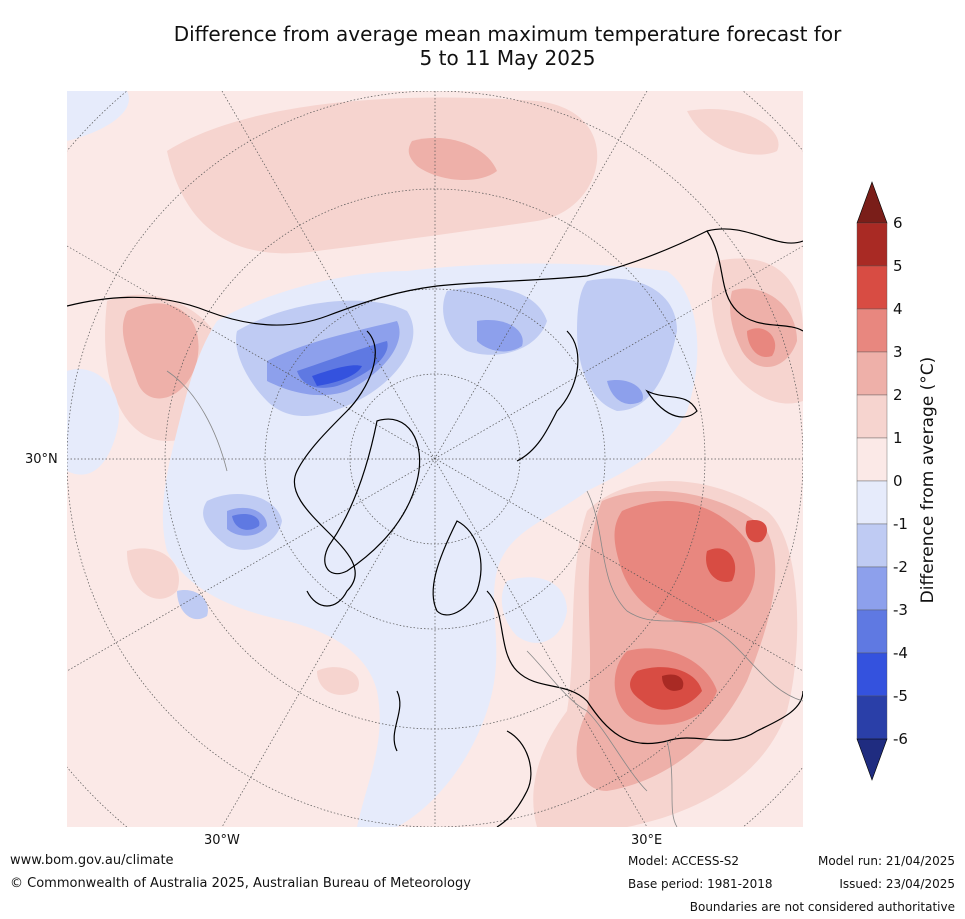 The width and height of the screenshot is (965, 919). Describe the element at coordinates (898, 266) in the screenshot. I see `colorbar-tick-label: 5` at that location.